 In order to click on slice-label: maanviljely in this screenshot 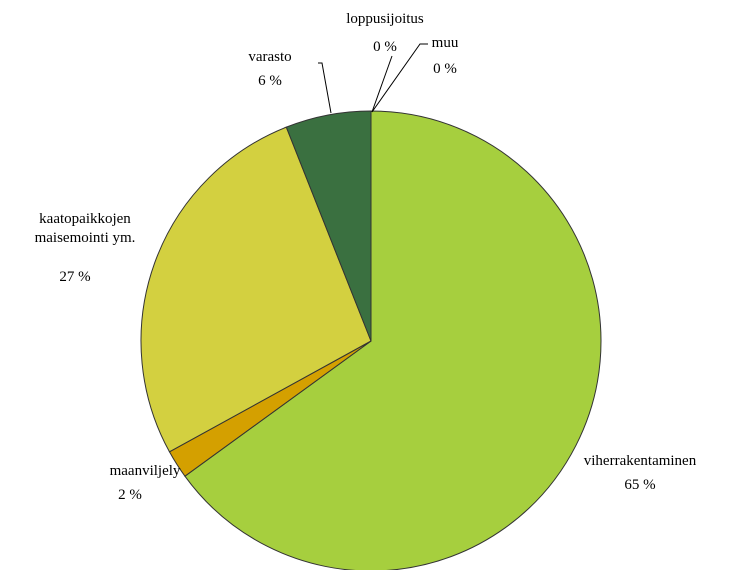, I will do `click(145, 471)`.